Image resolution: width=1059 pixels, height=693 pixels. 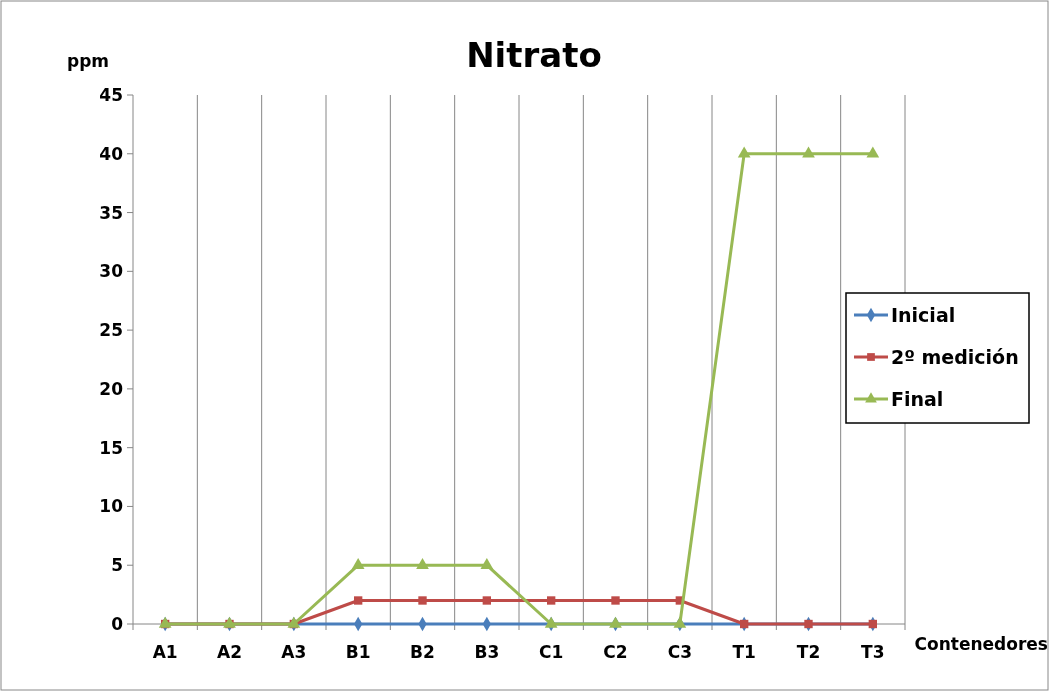 I want to click on y-tick-label: 15, so click(x=111, y=447).